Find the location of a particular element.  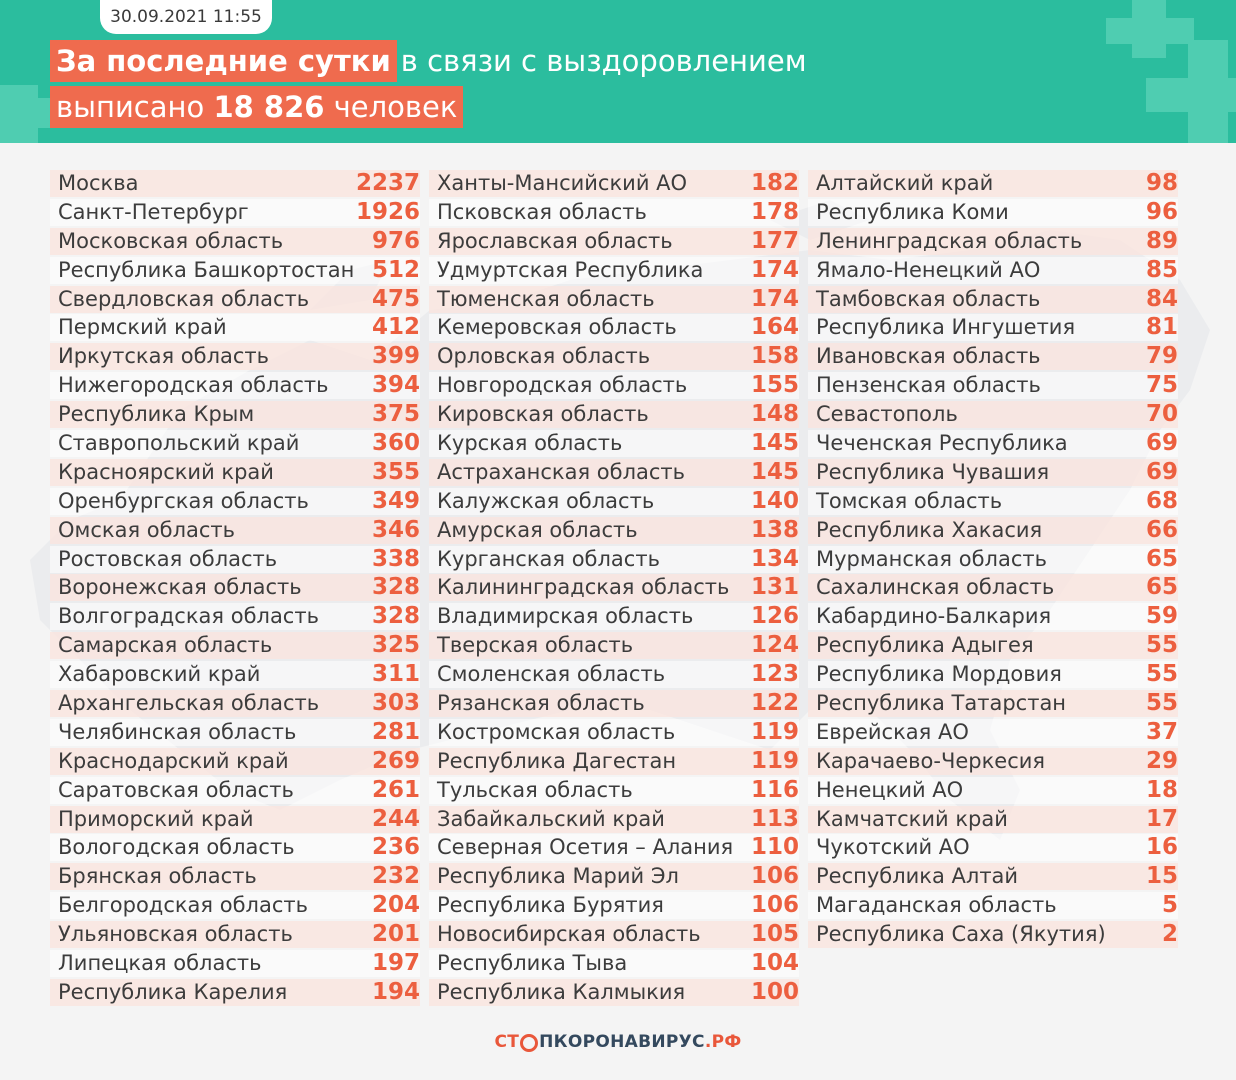

region-name: Еврейская АО is located at coordinates (892, 731).